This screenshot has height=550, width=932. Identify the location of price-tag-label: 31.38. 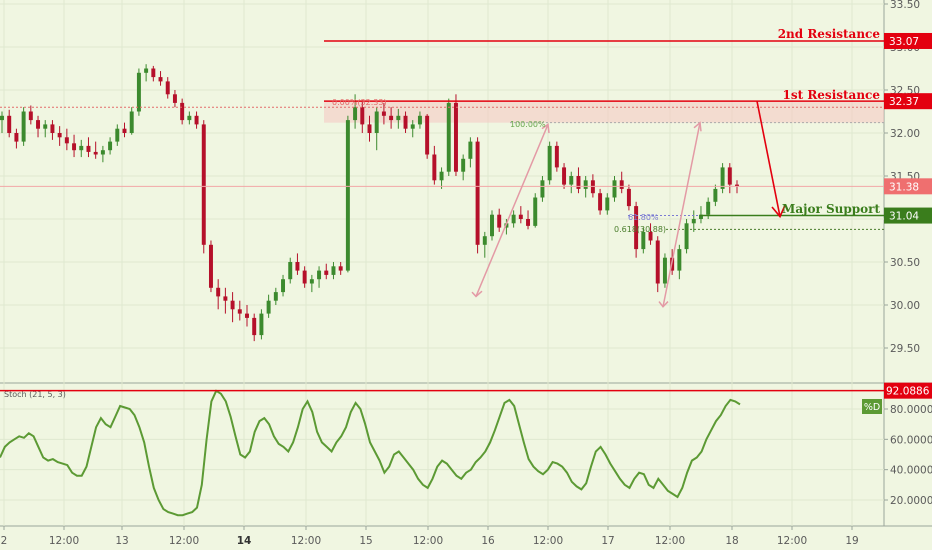
(904, 187).